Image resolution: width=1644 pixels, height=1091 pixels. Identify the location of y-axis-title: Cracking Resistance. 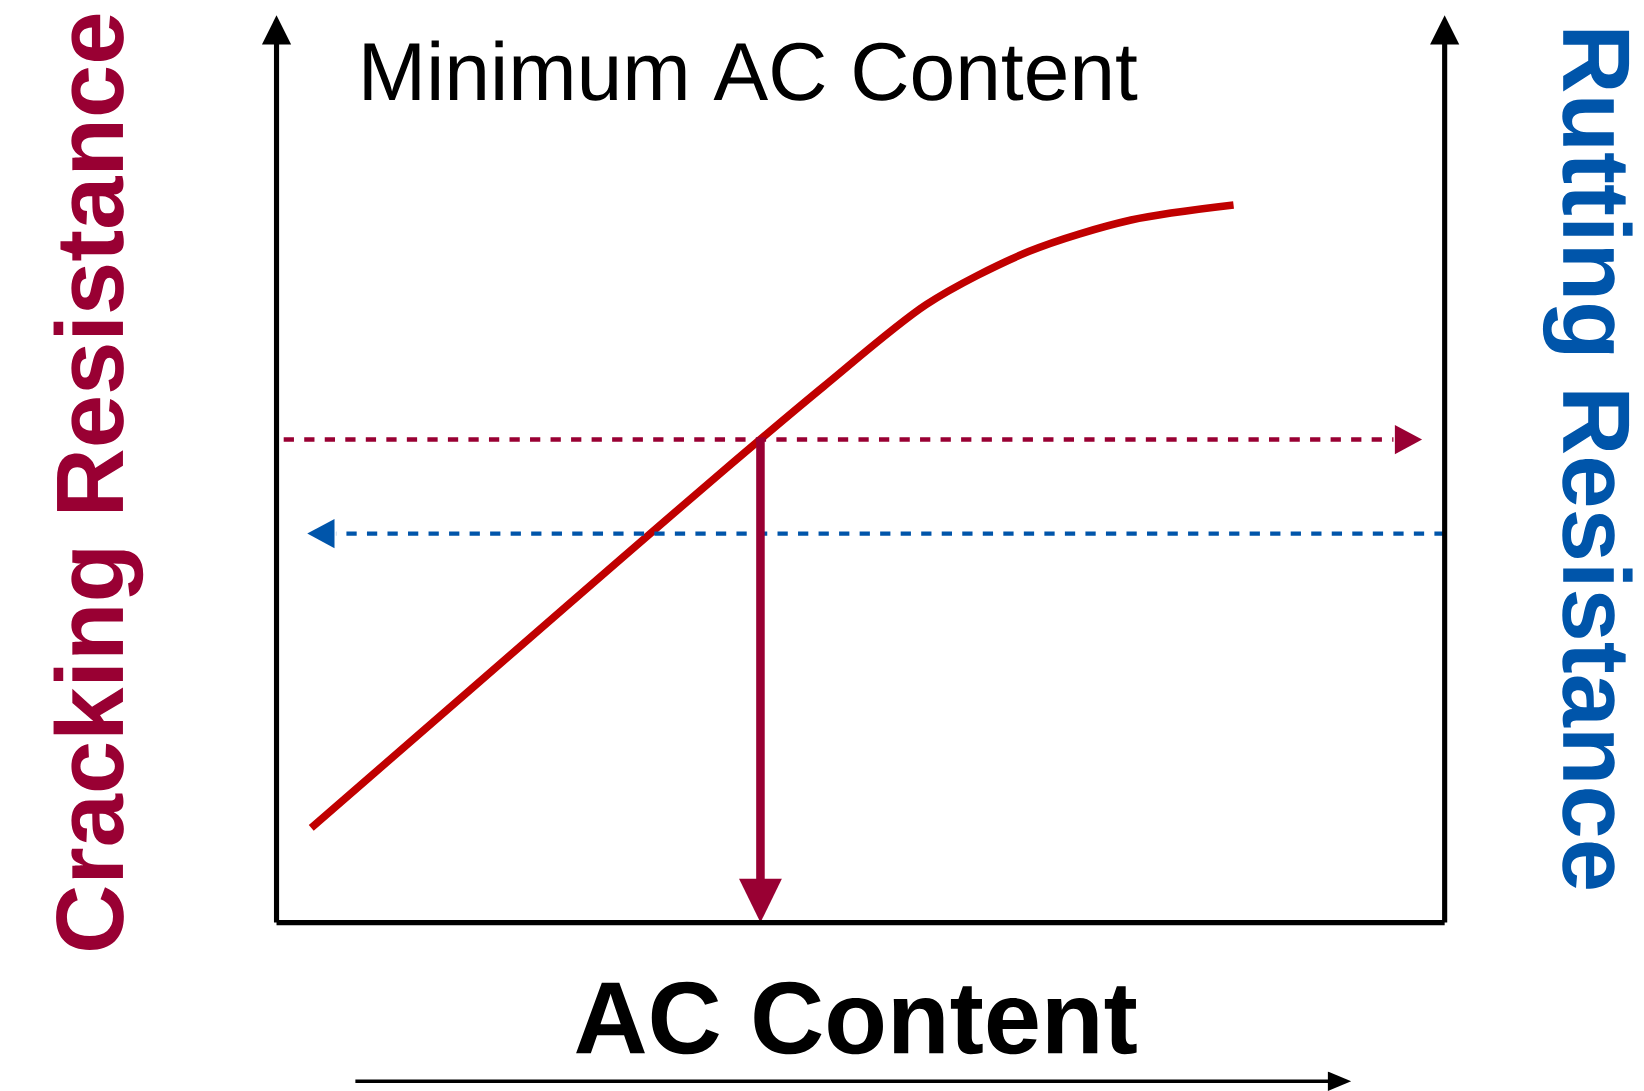
(98, 482).